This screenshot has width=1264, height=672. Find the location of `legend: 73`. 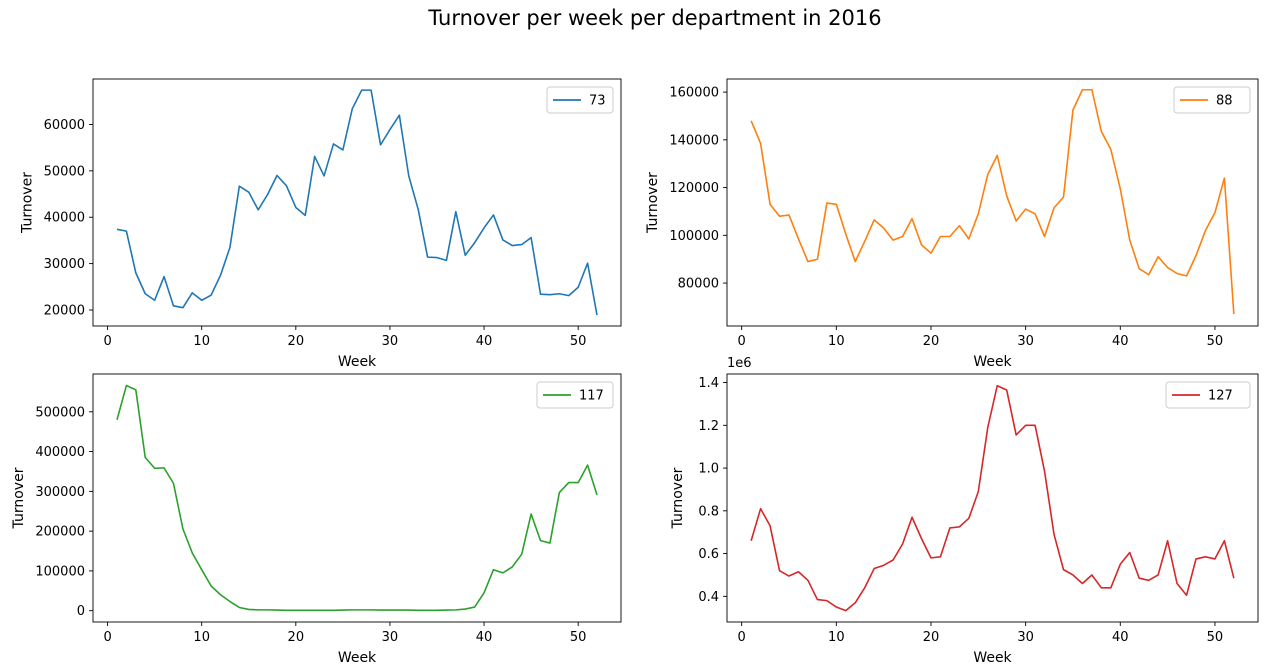

legend: 73 is located at coordinates (580, 100).